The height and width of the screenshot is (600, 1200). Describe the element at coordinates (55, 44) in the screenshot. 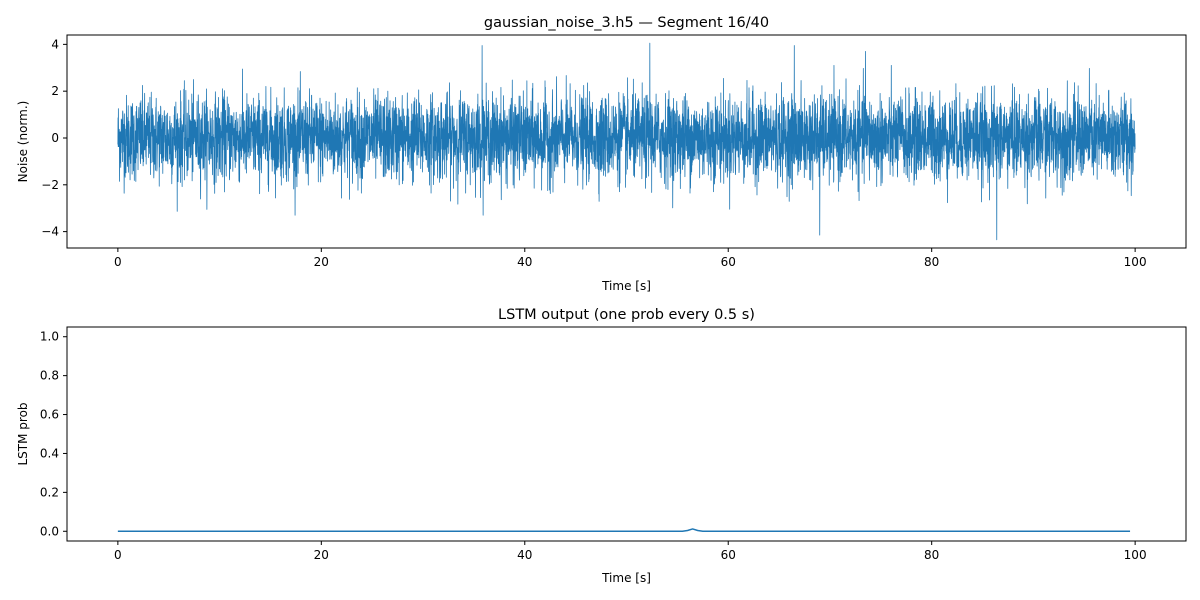

I see `y-tick-label: 4` at that location.